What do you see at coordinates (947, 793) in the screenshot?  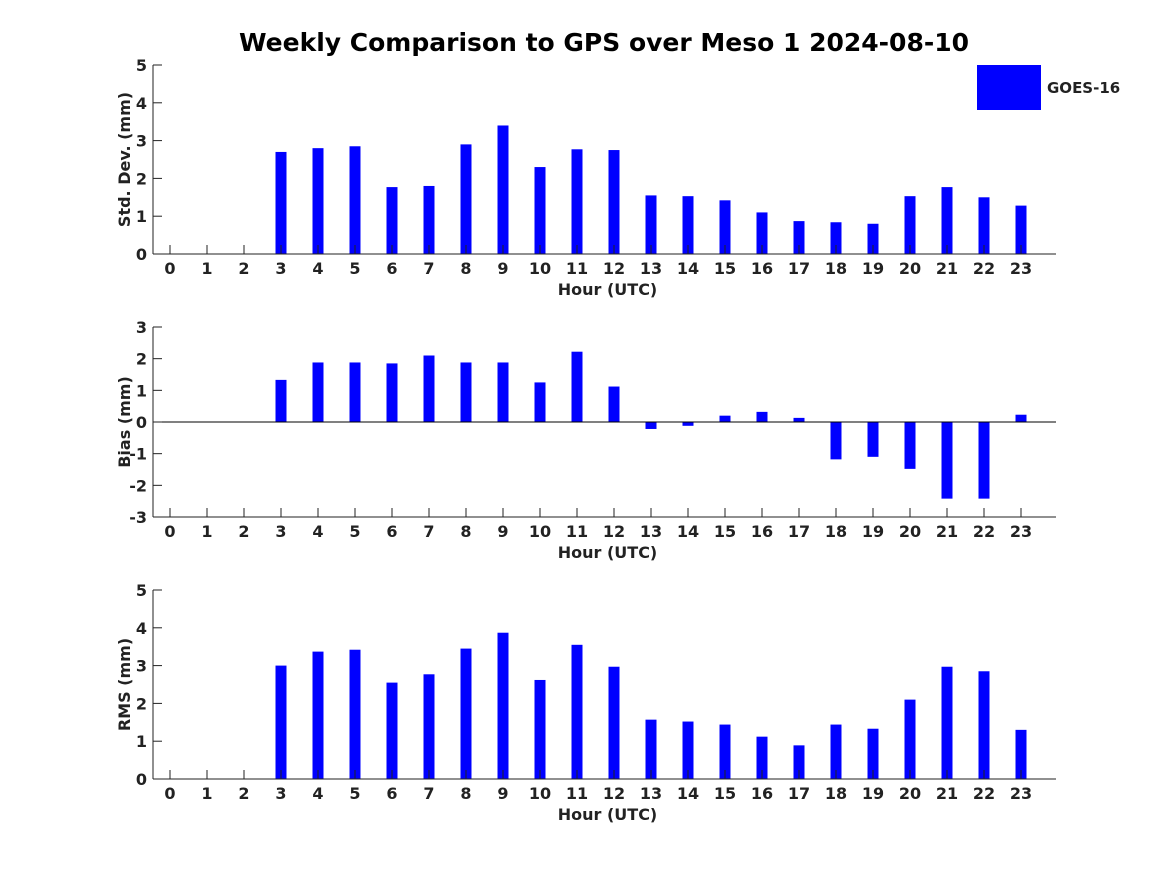 I see `x-tick-label: 21` at bounding box center [947, 793].